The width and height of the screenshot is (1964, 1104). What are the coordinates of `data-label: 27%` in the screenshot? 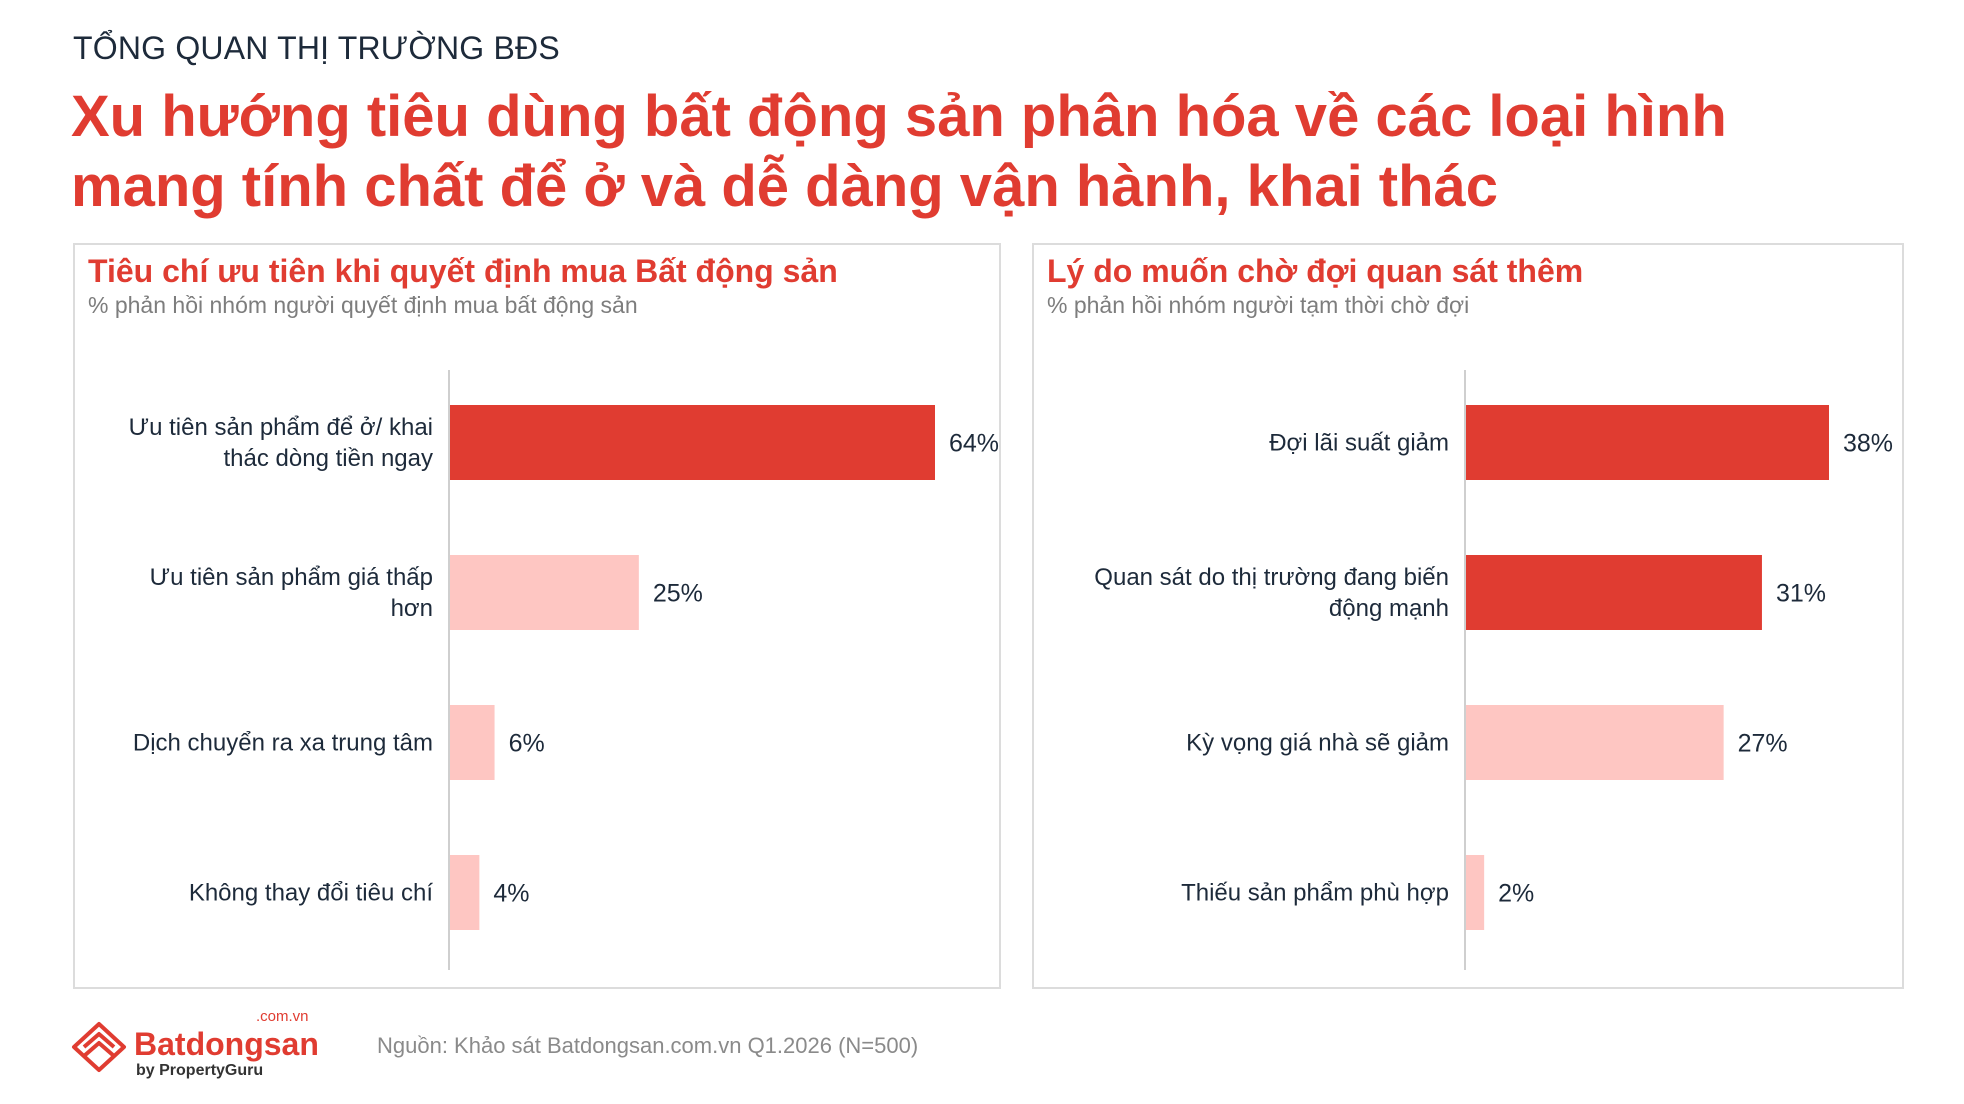 It's located at (1763, 744).